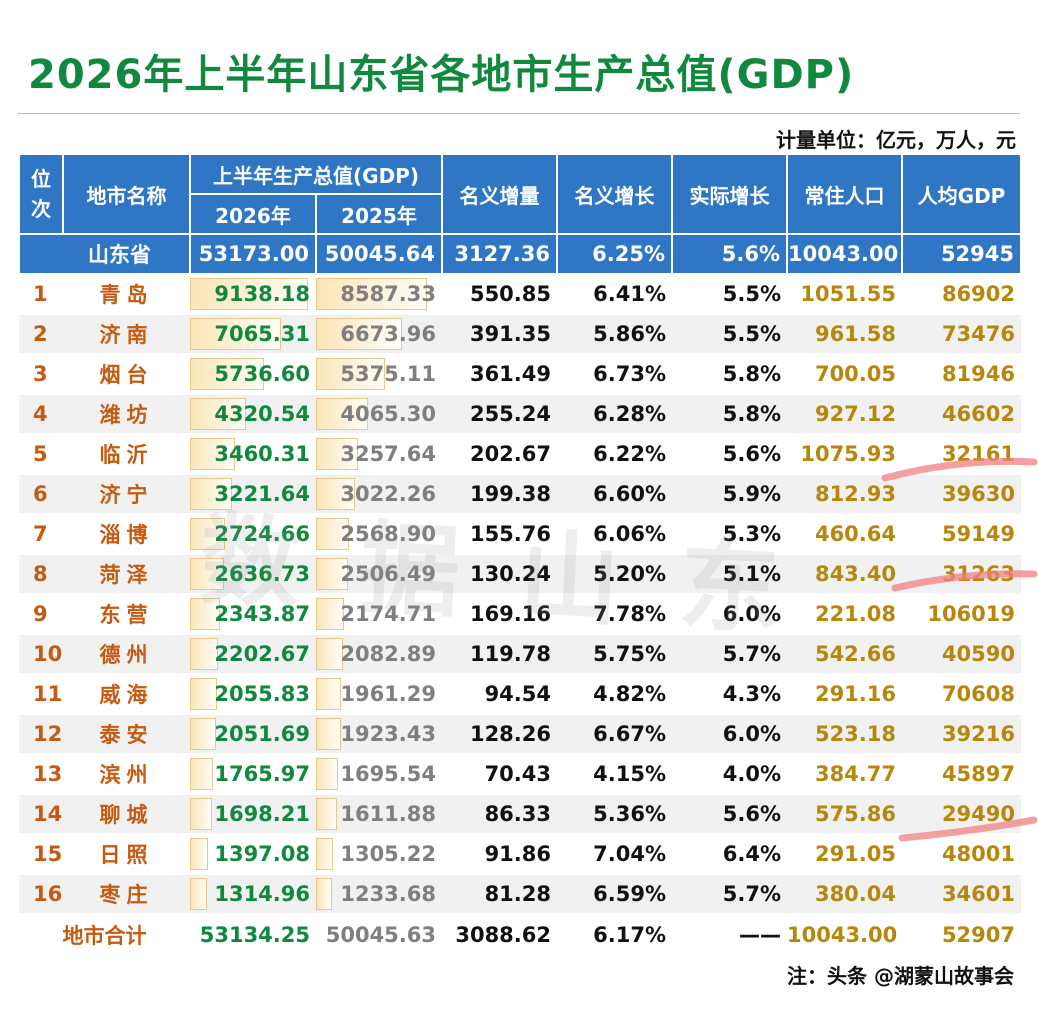 This screenshot has height=1009, width=1038. What do you see at coordinates (262, 814) in the screenshot?
I see `cell-value: 1698.21` at bounding box center [262, 814].